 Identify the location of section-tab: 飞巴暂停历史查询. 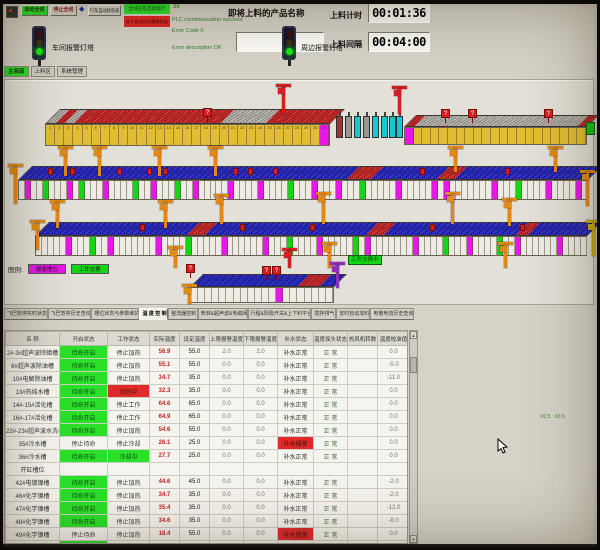
(69, 314).